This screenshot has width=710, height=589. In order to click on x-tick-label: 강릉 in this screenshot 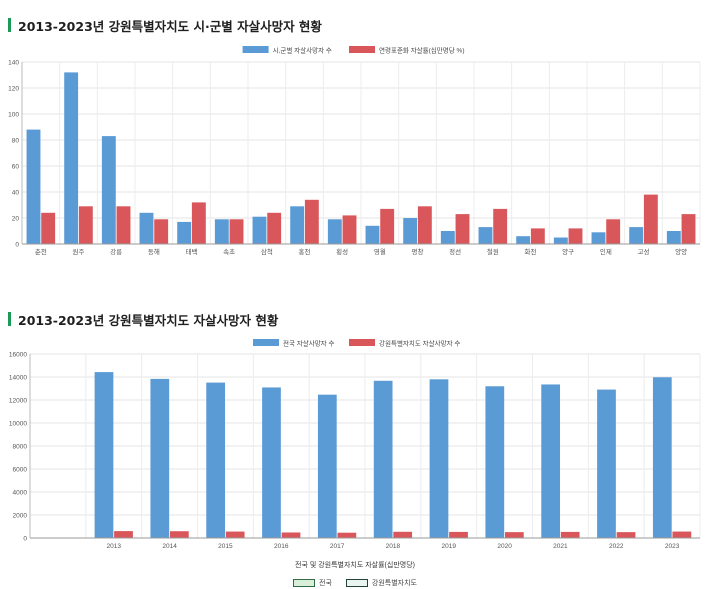, I will do `click(116, 251)`.